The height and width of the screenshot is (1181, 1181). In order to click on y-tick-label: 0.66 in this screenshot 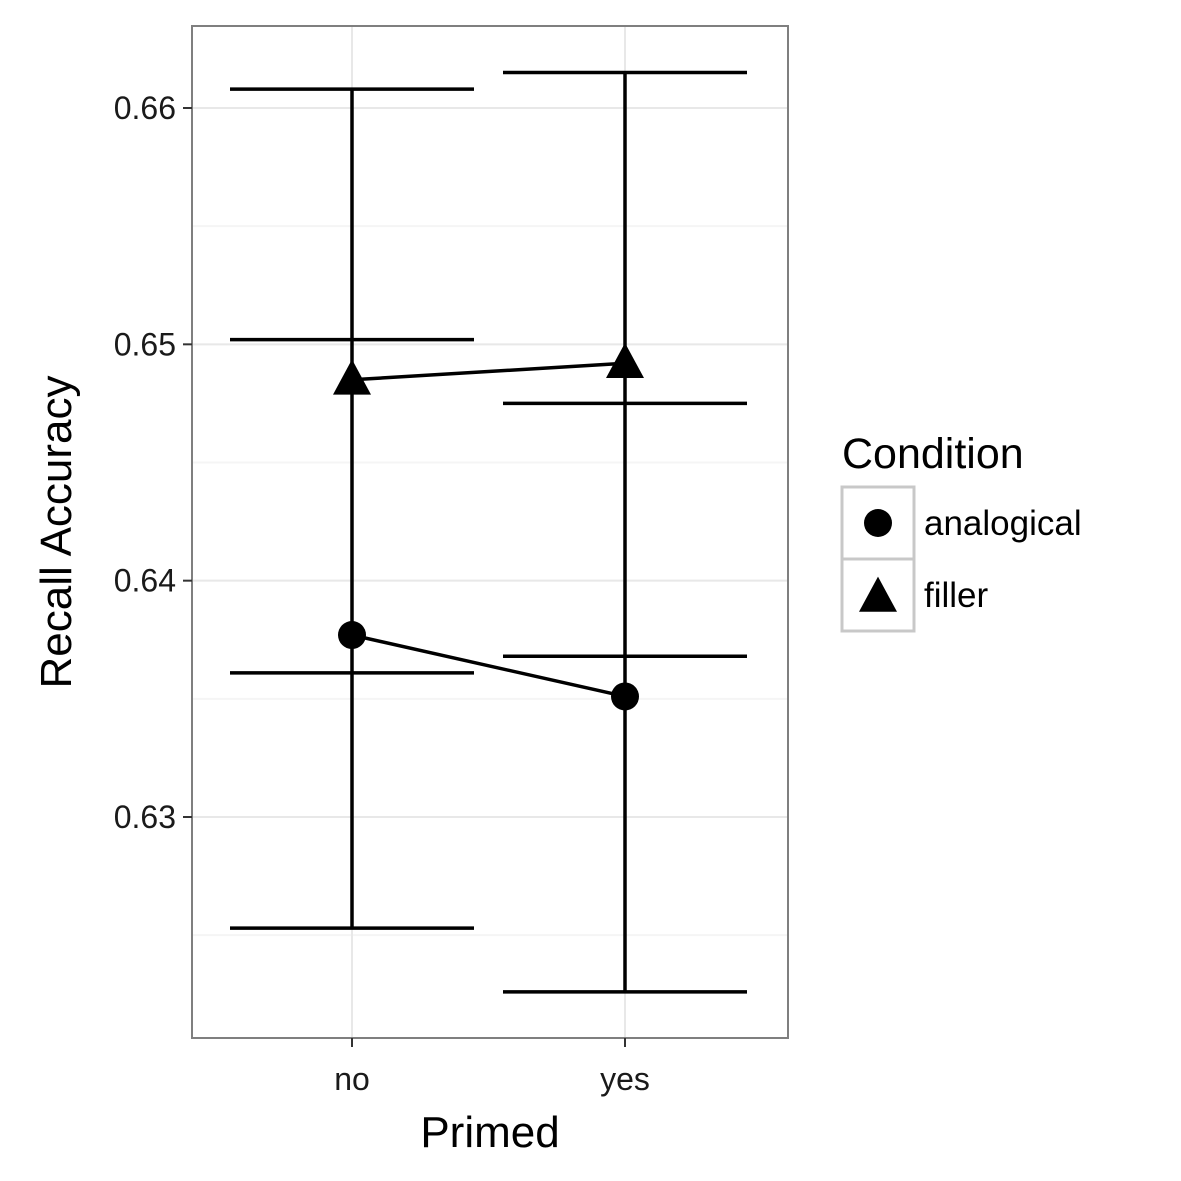, I will do `click(145, 108)`.